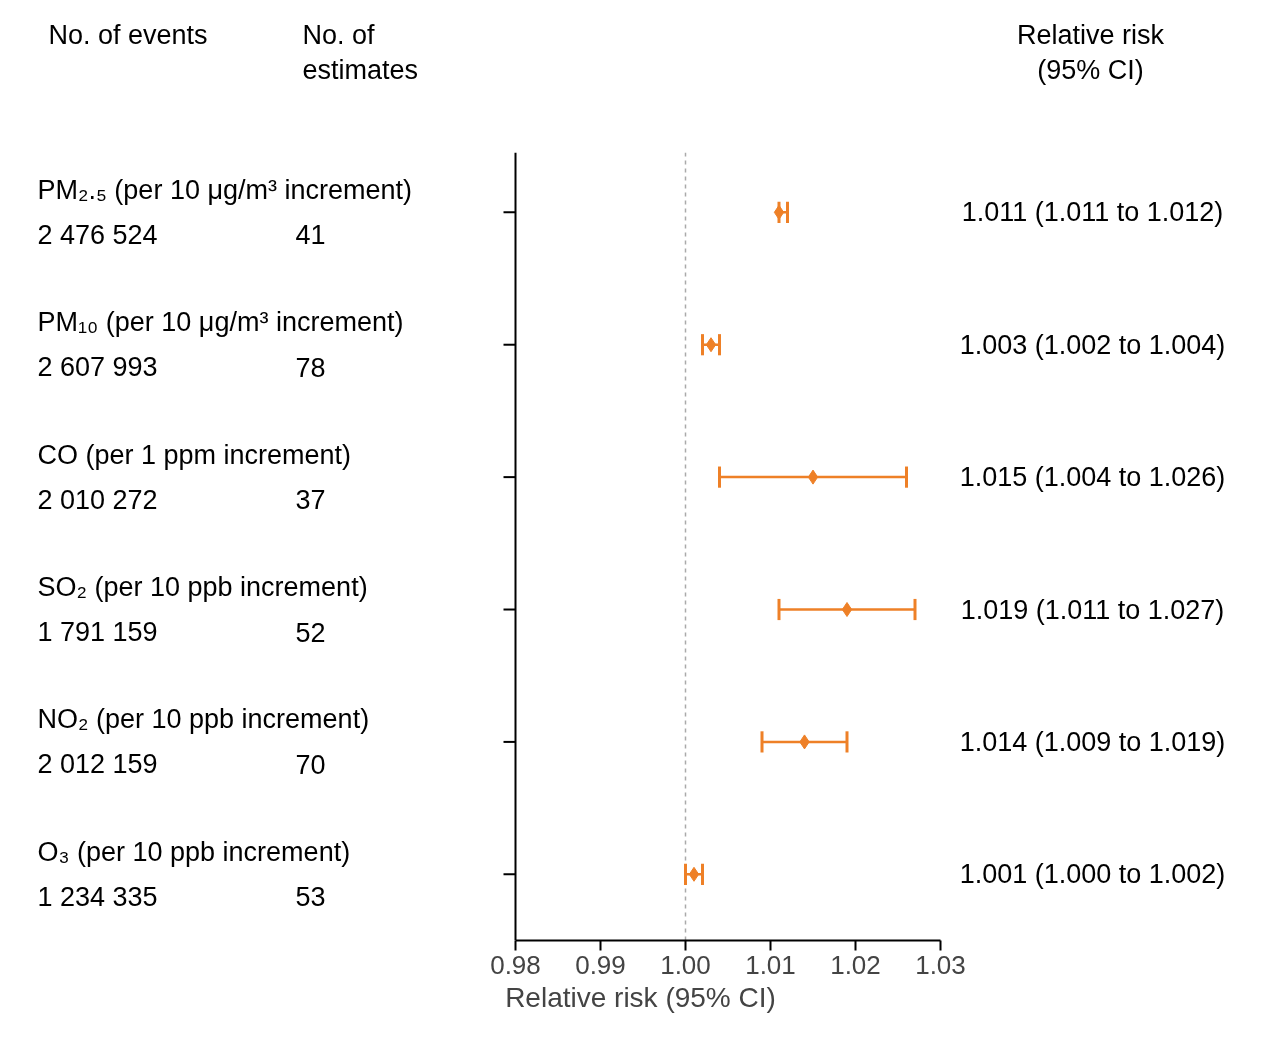 Image resolution: width=1287 pixels, height=1064 pixels. I want to click on text: 2 012 159, so click(97, 764).